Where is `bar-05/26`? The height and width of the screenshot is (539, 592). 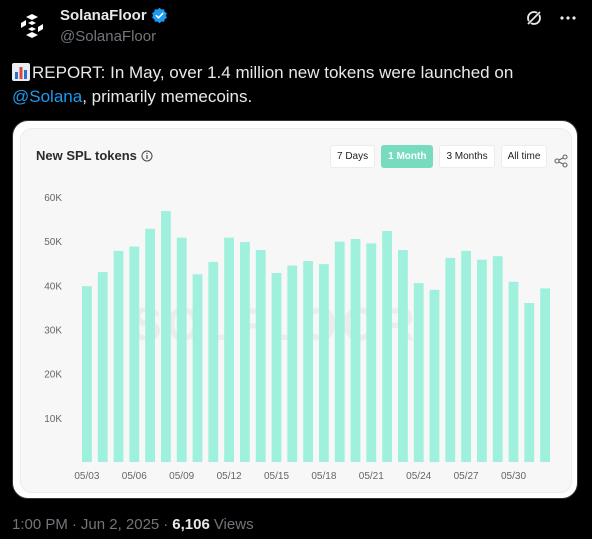
bar-05/26 is located at coordinates (450, 359).